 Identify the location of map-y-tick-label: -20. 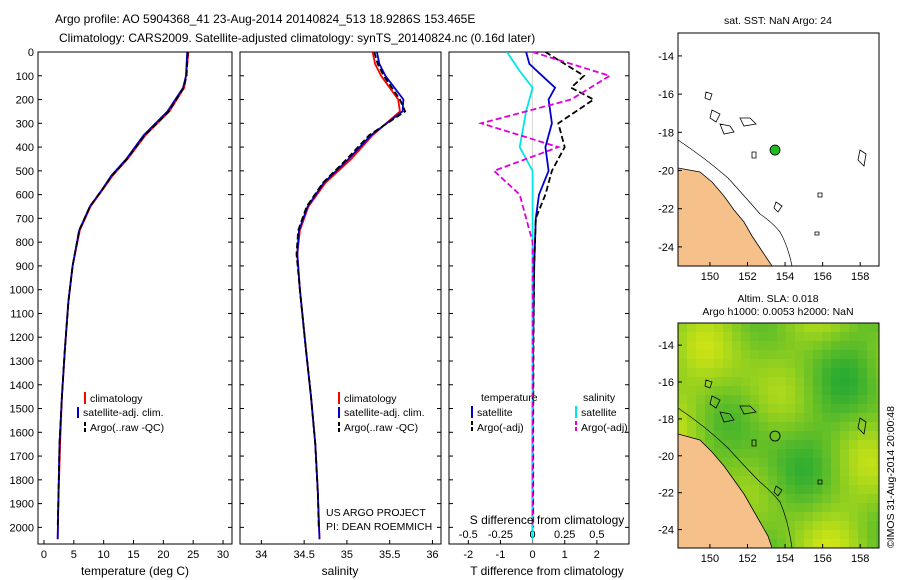
(666, 172).